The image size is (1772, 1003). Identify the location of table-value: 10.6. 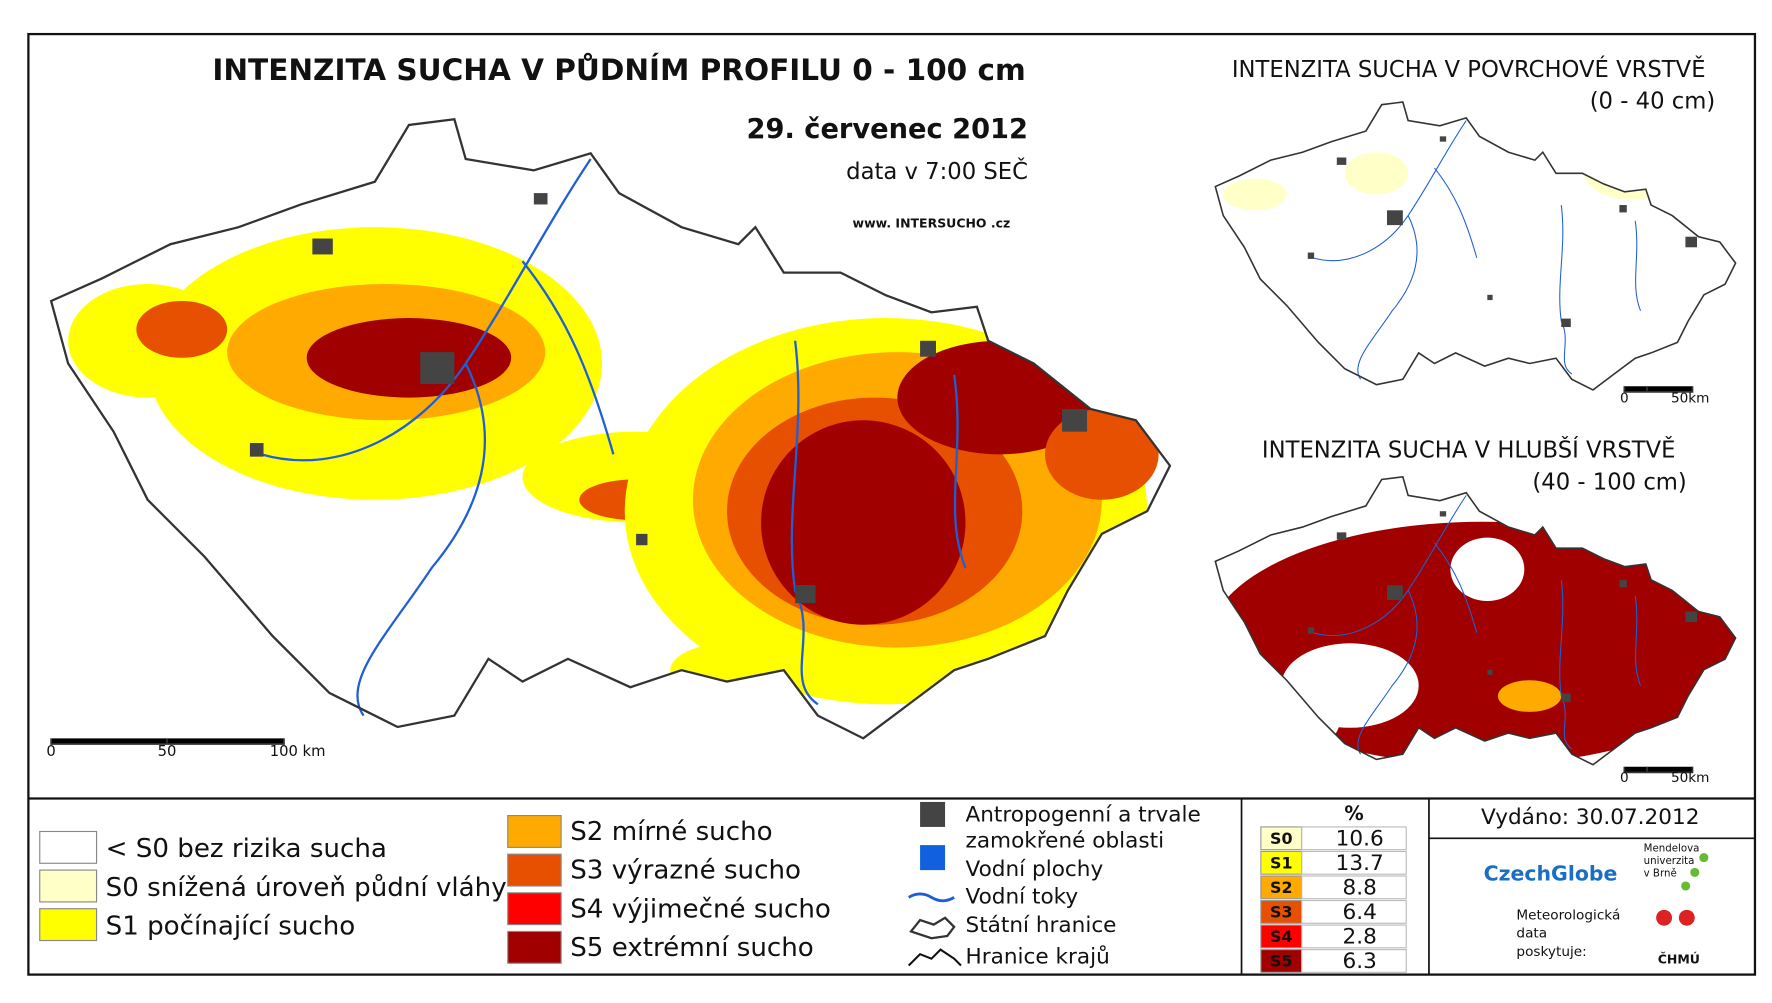
(1360, 838).